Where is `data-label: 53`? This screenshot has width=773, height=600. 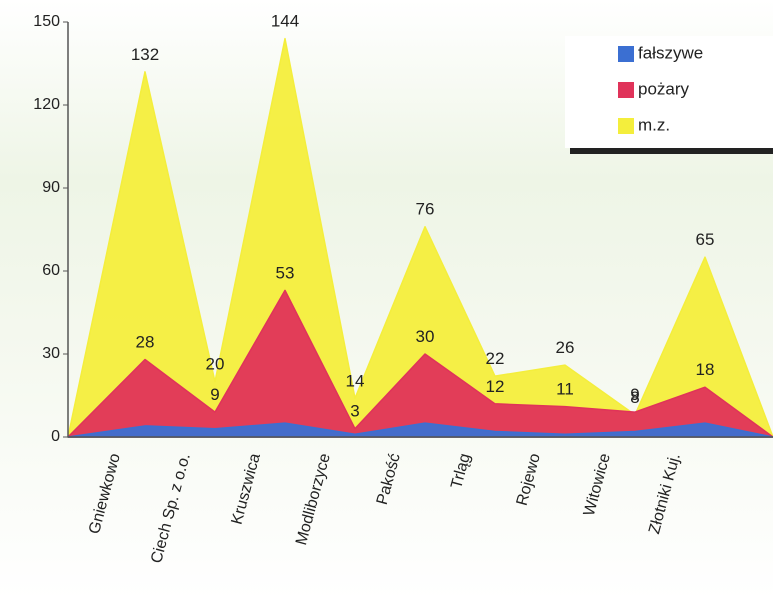
data-label: 53 is located at coordinates (285, 272).